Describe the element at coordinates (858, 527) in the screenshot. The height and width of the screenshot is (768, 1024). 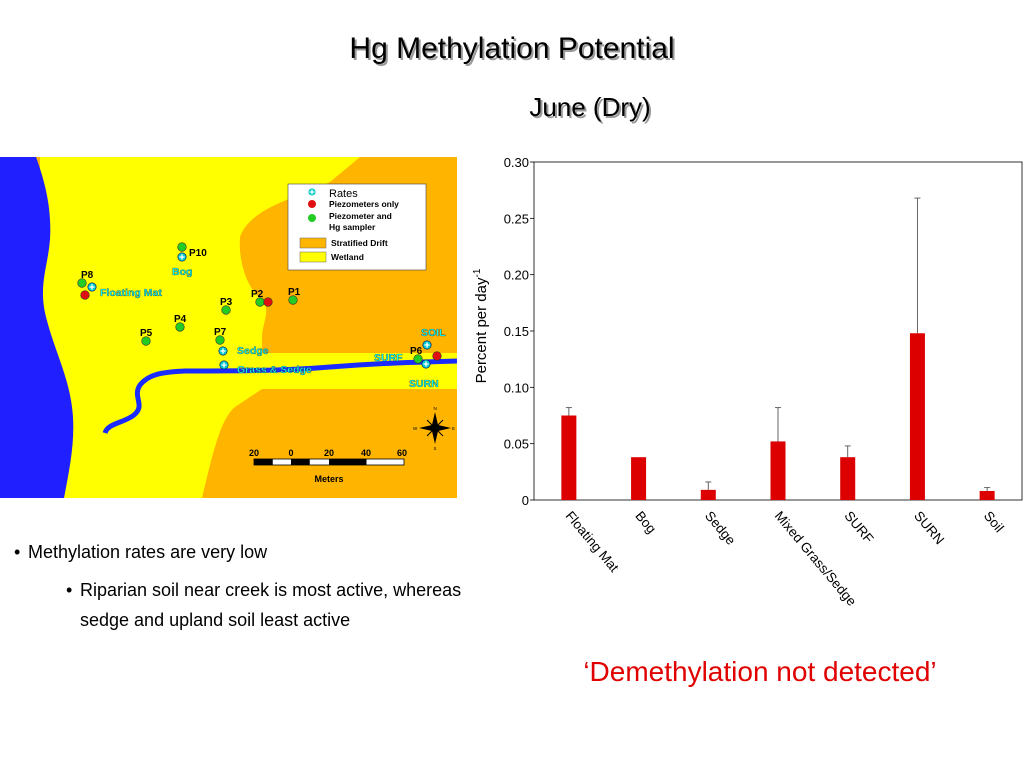
I see `x-tick-label: SURF` at that location.